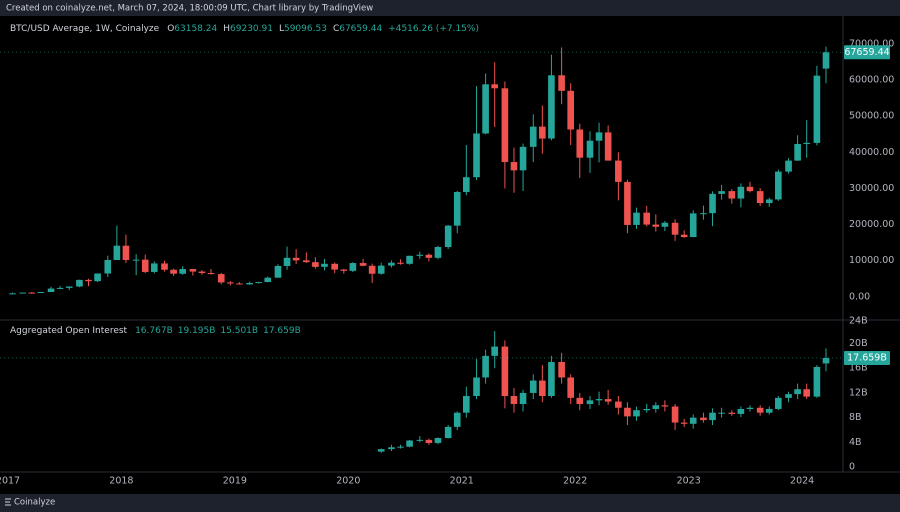  I want to click on y-tick-label: 20000.00, so click(871, 224).